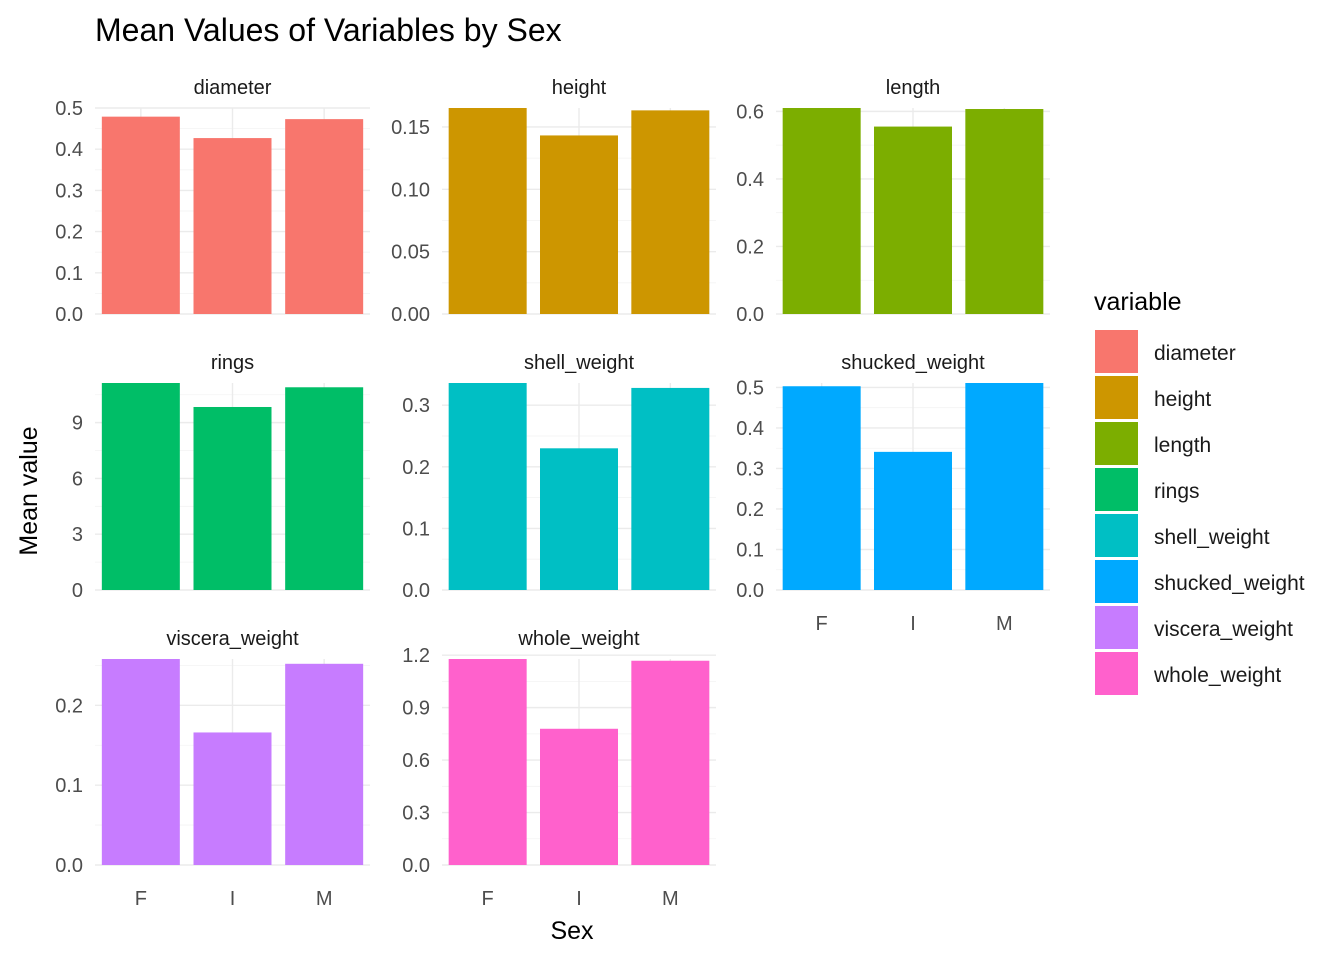 This screenshot has height=960, width=1344. I want to click on bar-height-M, so click(670, 212).